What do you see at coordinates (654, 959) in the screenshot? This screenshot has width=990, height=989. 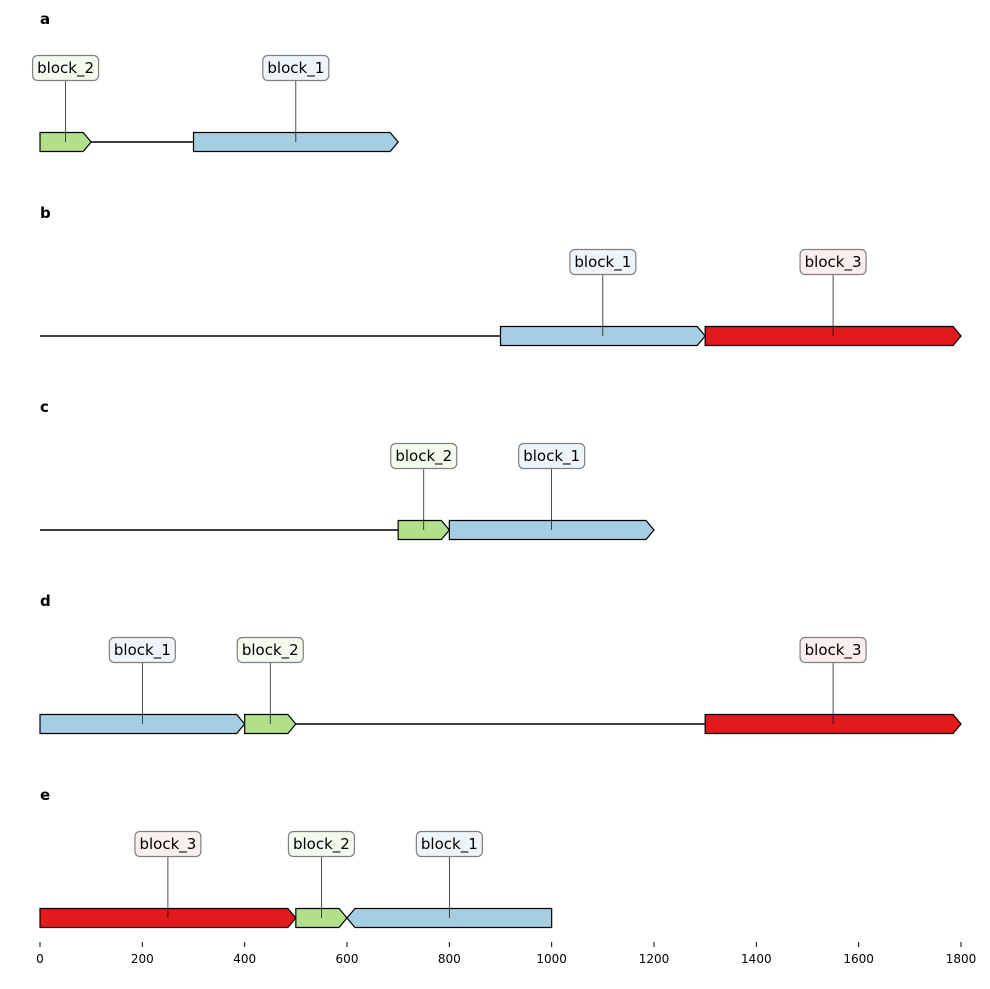 I see `x-tick-label: 1200` at bounding box center [654, 959].